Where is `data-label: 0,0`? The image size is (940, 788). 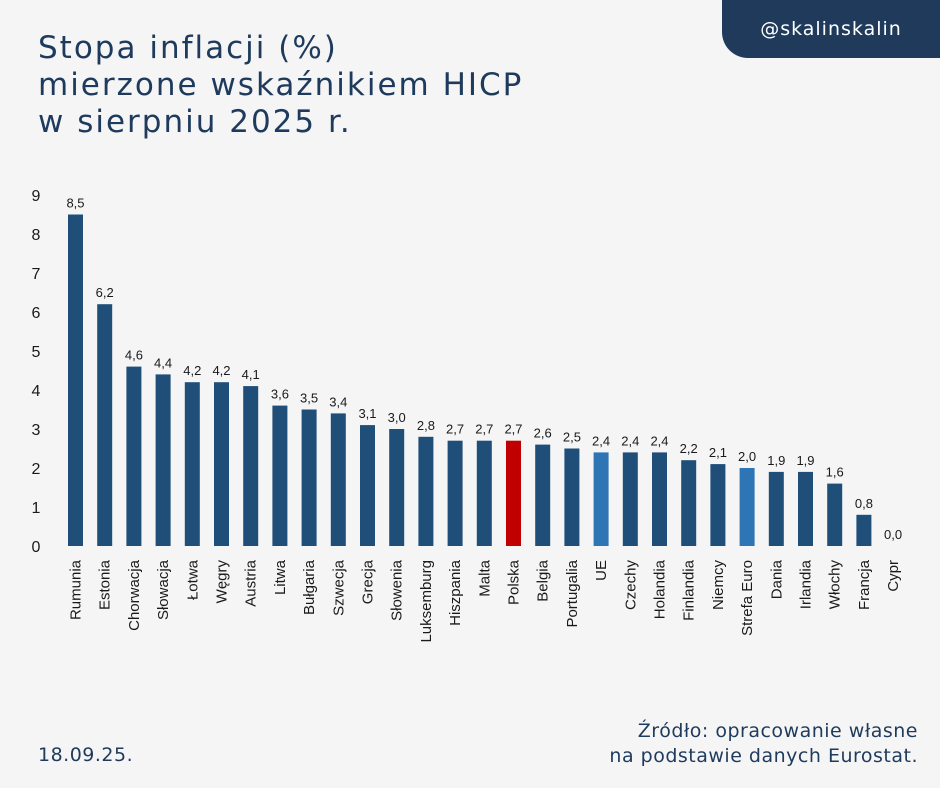 data-label: 0,0 is located at coordinates (893, 534).